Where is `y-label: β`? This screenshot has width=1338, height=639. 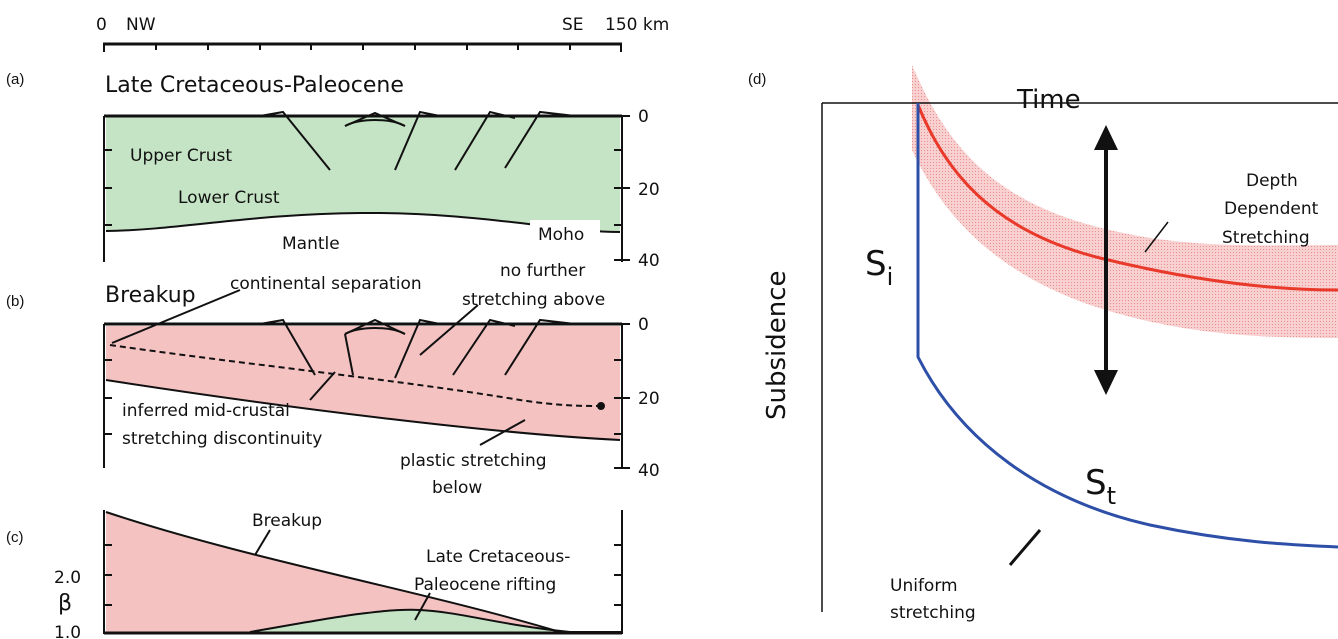 y-label: β is located at coordinates (65, 603).